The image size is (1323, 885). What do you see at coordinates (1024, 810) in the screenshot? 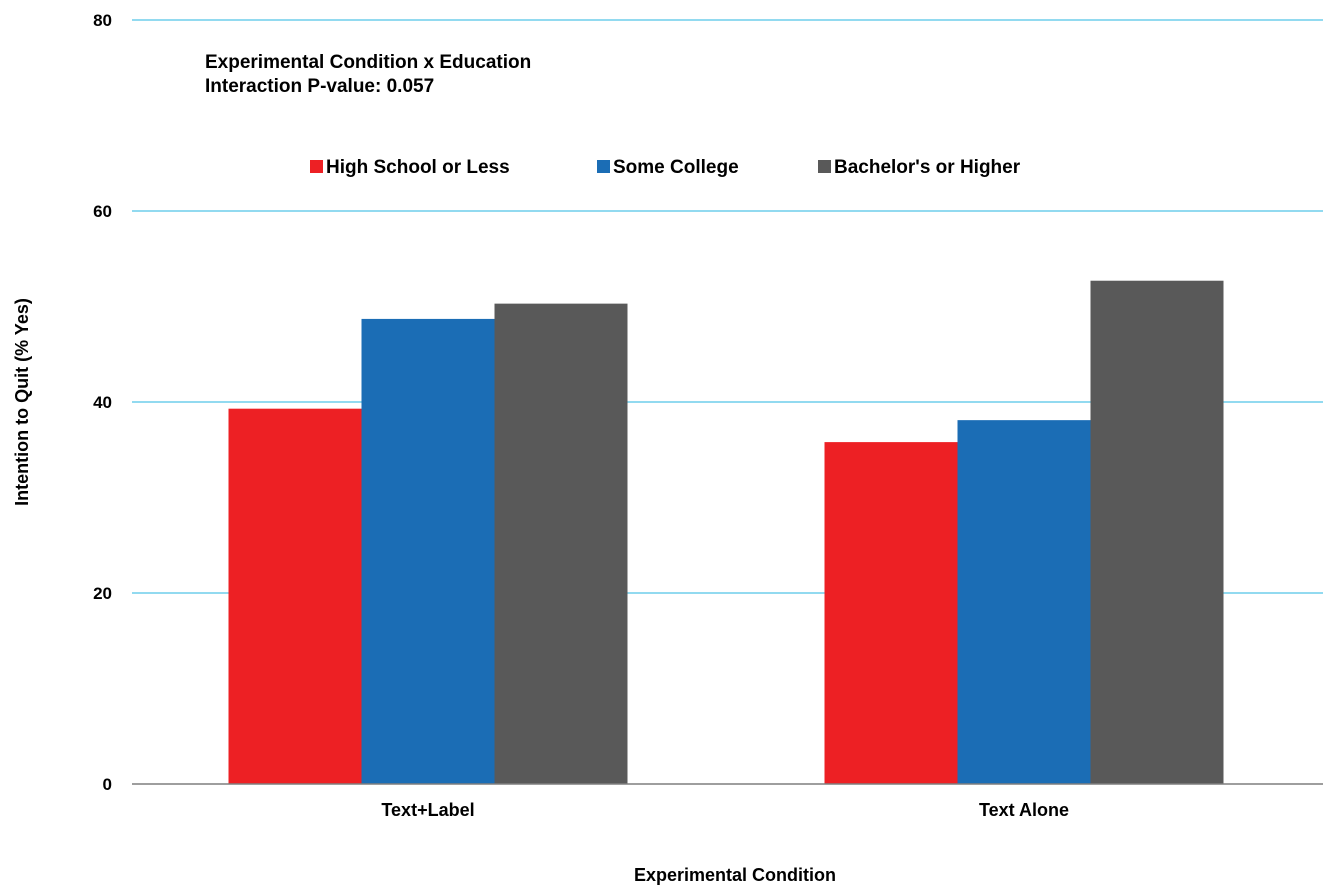
I see `x-category-label: Text Alone` at bounding box center [1024, 810].